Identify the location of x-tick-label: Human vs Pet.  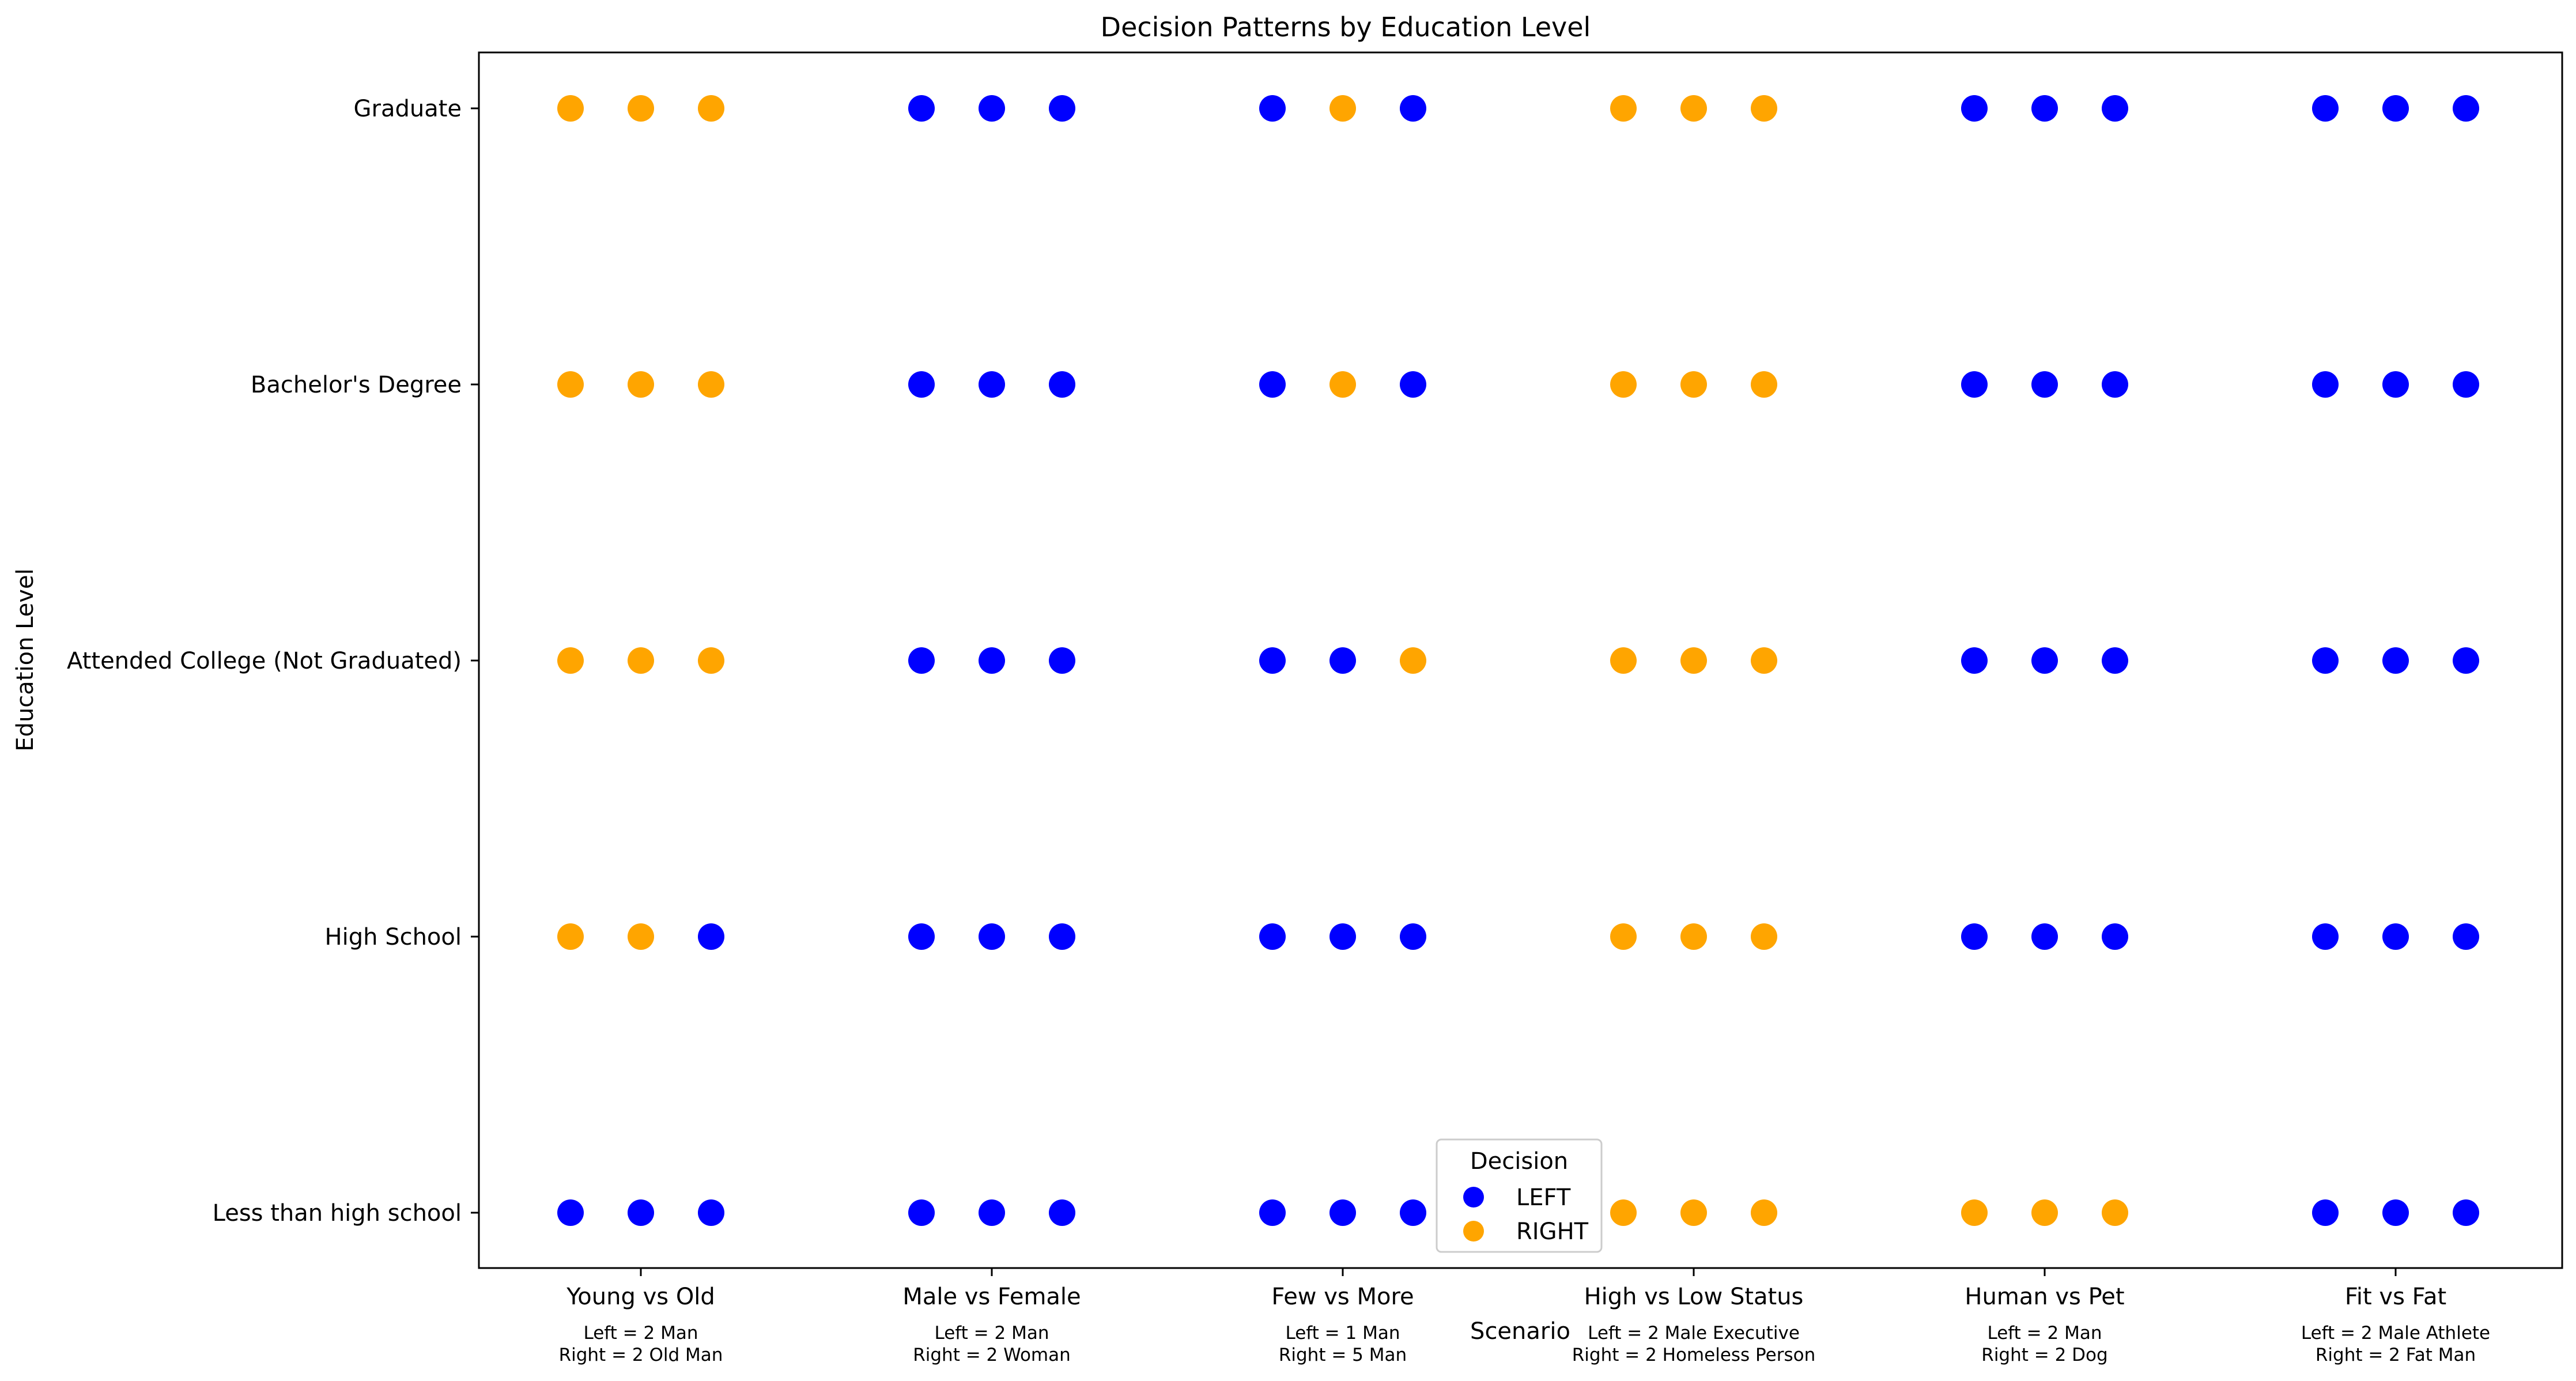
(2044, 1297).